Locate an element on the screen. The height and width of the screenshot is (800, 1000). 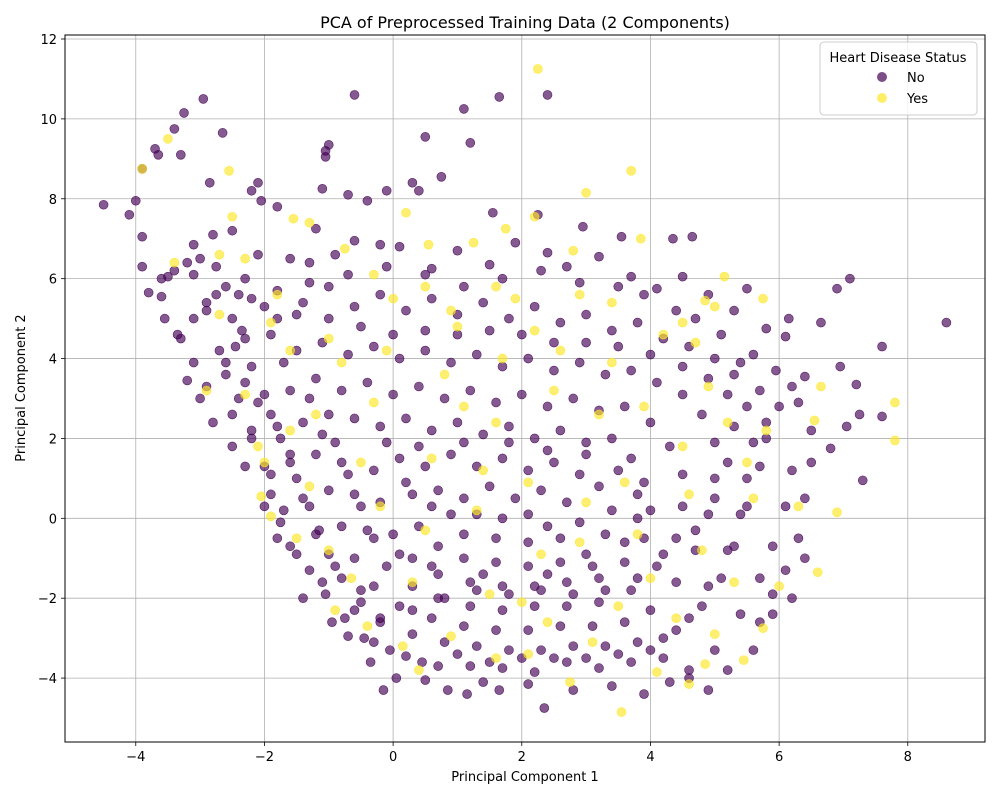
x-tick-label: −4 is located at coordinates (135, 757).